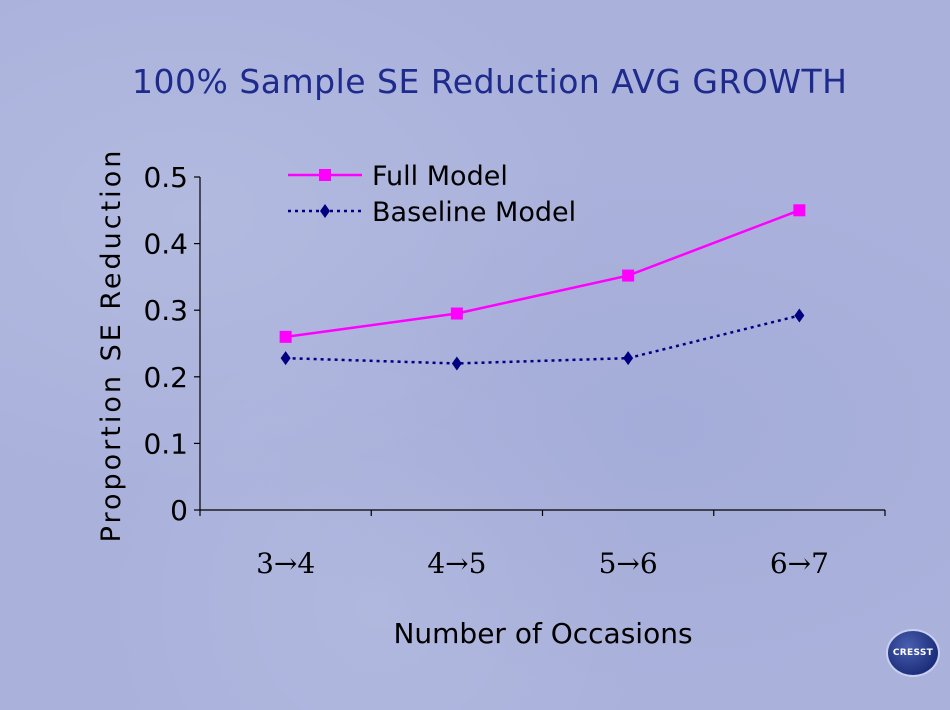  I want to click on x-tick-label: 4→5, so click(456, 563).